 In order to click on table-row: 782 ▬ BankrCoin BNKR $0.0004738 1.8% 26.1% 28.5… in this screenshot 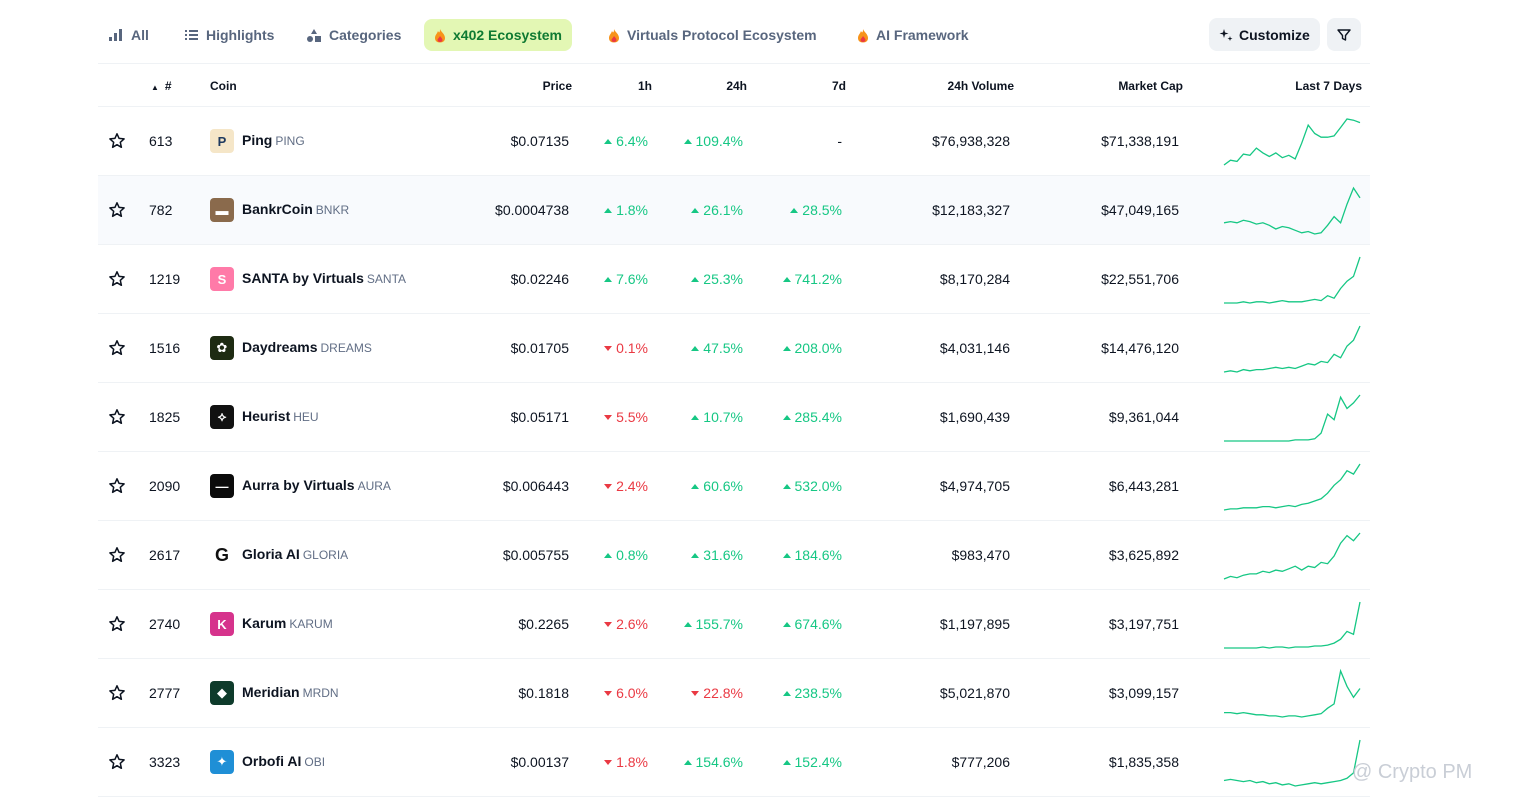, I will do `click(734, 210)`.